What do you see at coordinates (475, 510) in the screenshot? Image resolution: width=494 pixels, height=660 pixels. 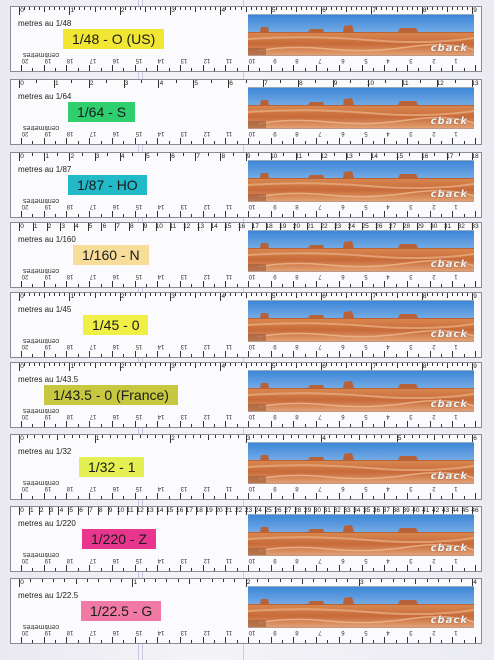 I see `scale-tick-label: 46` at bounding box center [475, 510].